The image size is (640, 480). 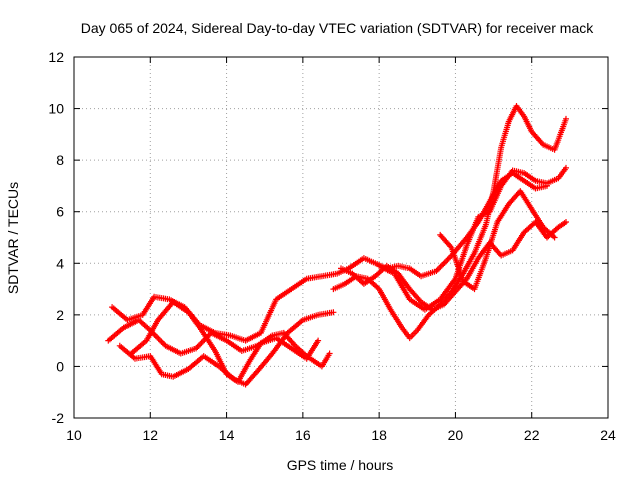 I want to click on x-tick-label: 12, so click(x=150, y=435).